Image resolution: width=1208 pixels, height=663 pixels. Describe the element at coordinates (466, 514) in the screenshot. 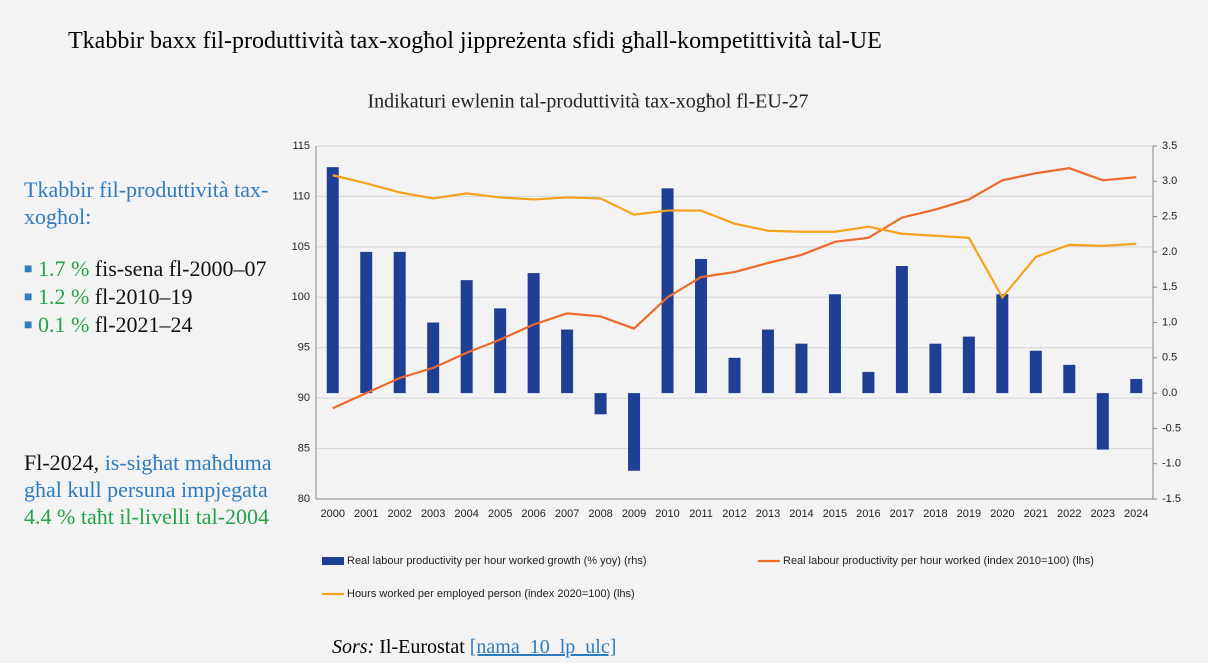

I see `x-tick-label: 2004` at that location.